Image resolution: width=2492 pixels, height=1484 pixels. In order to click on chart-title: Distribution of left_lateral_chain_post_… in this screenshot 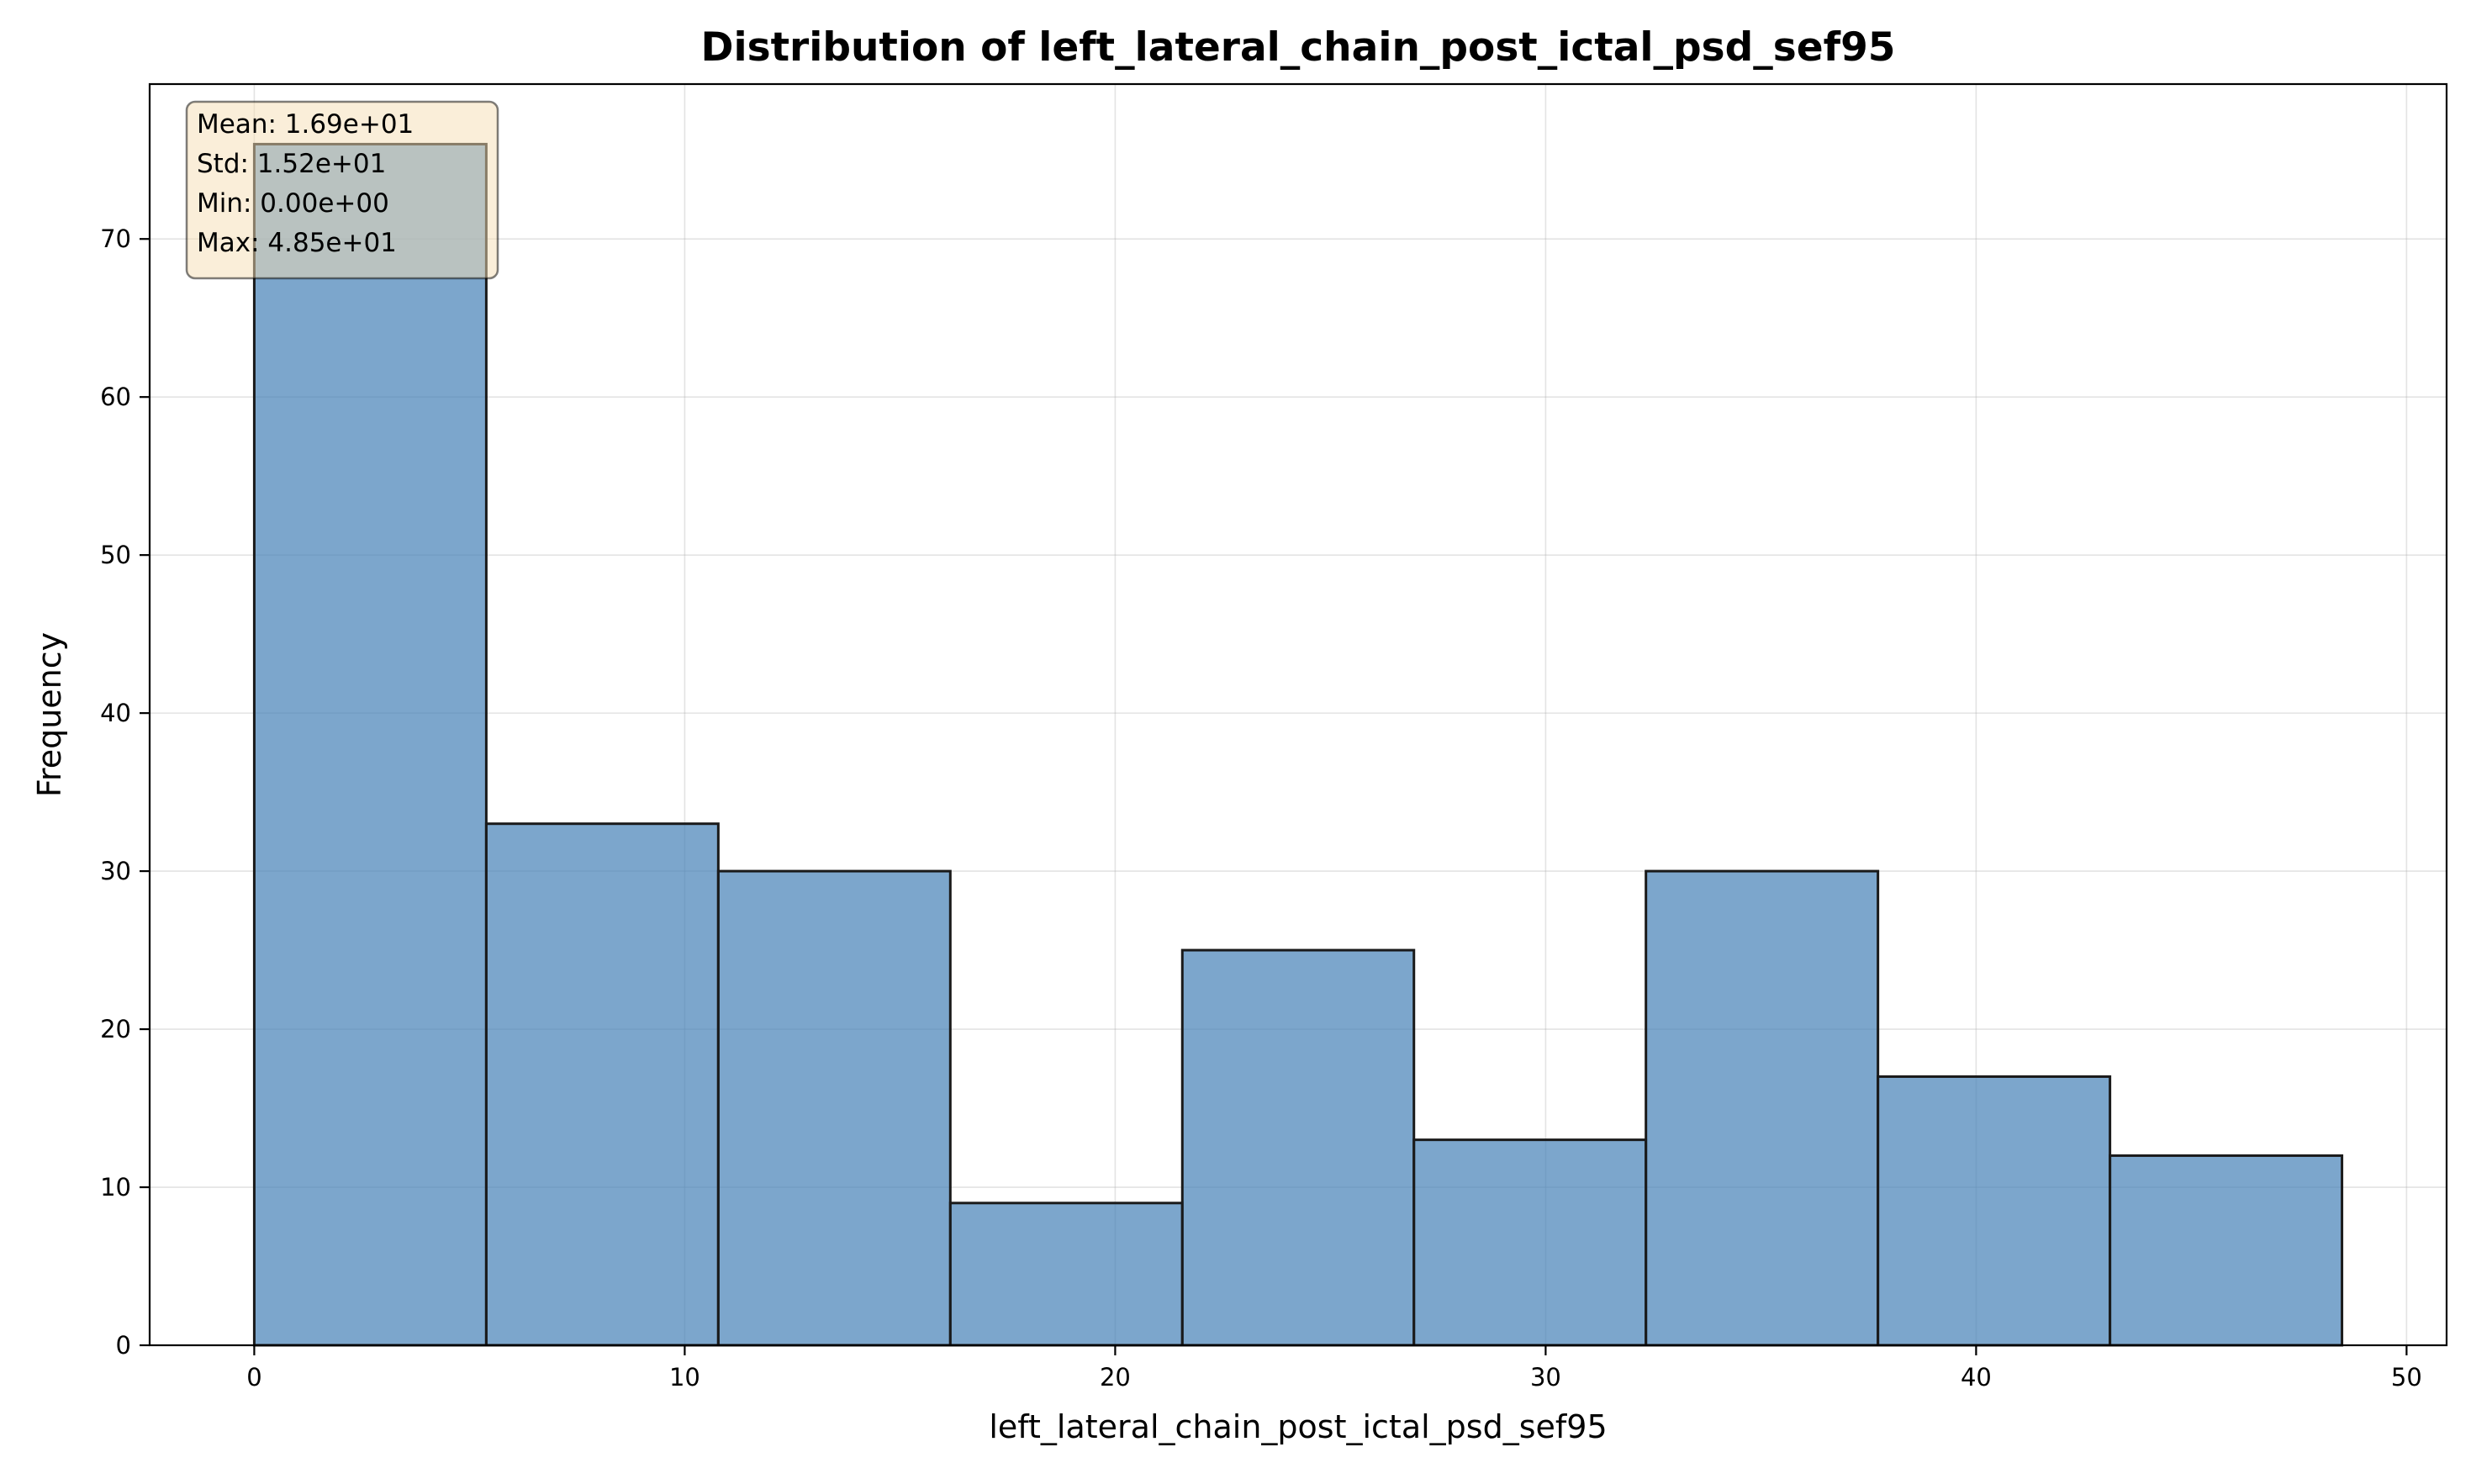, I will do `click(1297, 47)`.